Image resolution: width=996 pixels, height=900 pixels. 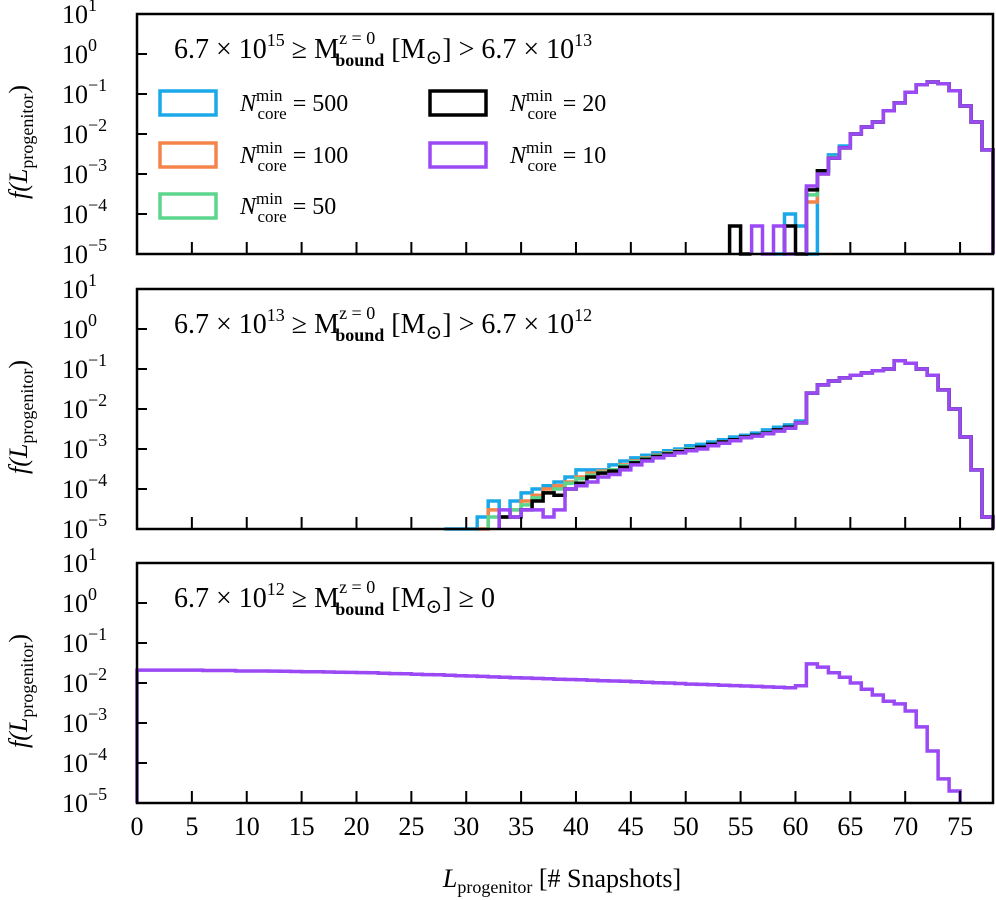 I want to click on x-tick-label: 55, so click(x=741, y=826).